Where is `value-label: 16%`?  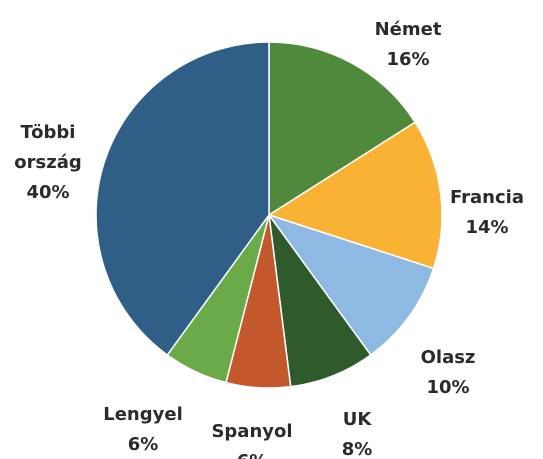 value-label: 16% is located at coordinates (407, 59).